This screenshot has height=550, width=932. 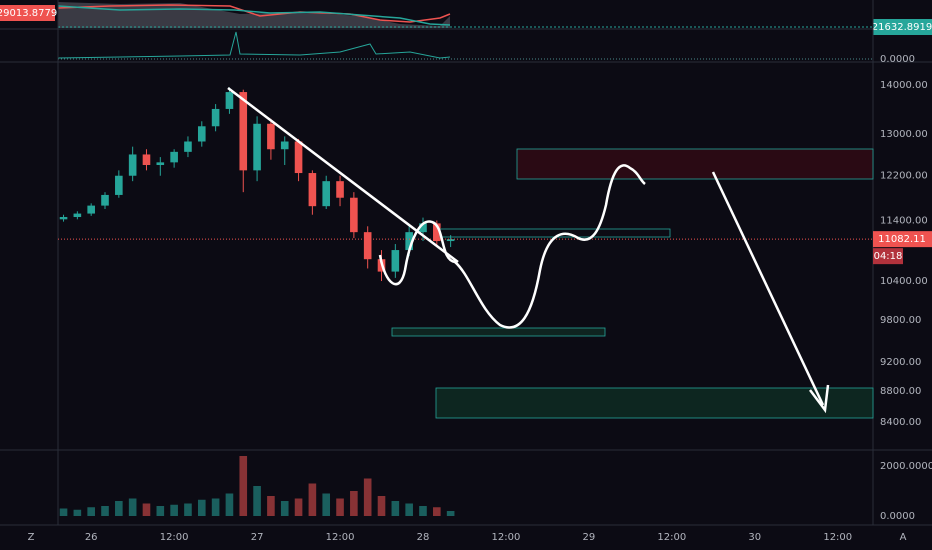 I want to click on y-tick-label: 10400.00, so click(x=904, y=281).